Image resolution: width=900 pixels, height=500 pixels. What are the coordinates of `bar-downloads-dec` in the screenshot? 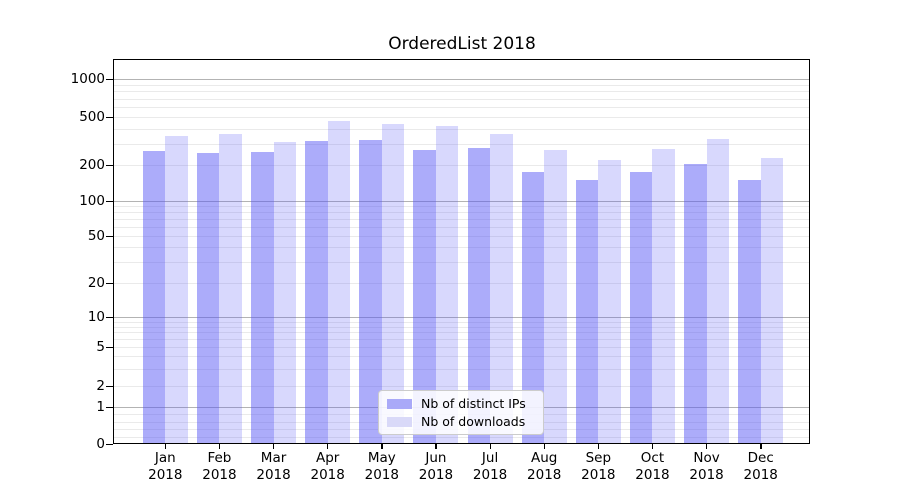 It's located at (772, 300).